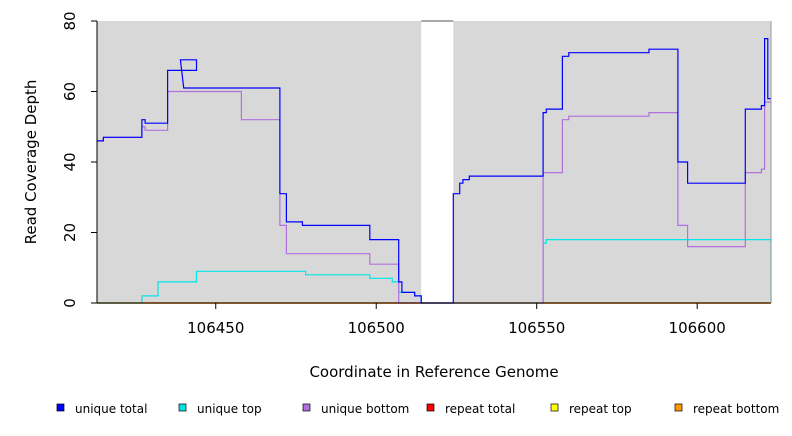 The image size is (792, 436). Describe the element at coordinates (437, 162) in the screenshot. I see `gap-region` at that location.